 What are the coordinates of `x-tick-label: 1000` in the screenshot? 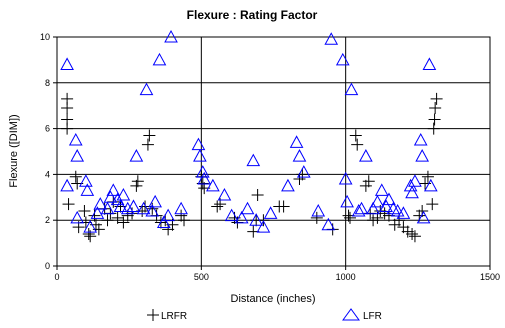 It's located at (346, 277).